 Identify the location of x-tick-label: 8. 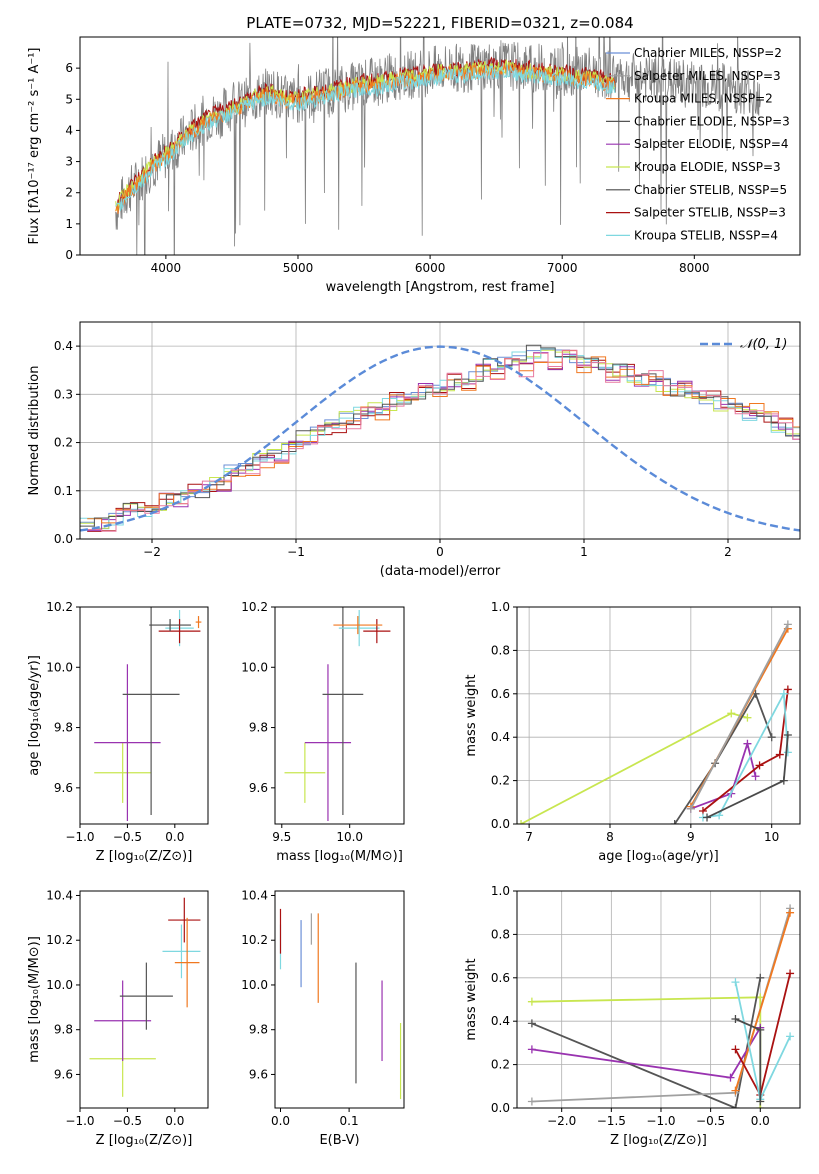
(610, 837).